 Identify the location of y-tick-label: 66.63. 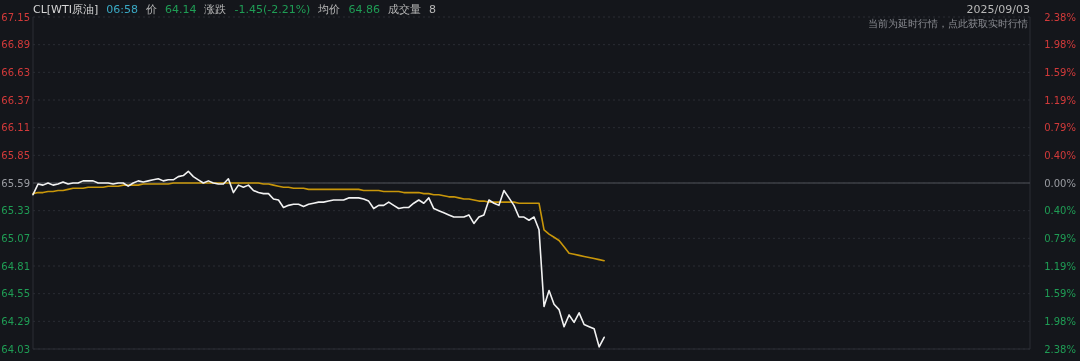
(15, 72).